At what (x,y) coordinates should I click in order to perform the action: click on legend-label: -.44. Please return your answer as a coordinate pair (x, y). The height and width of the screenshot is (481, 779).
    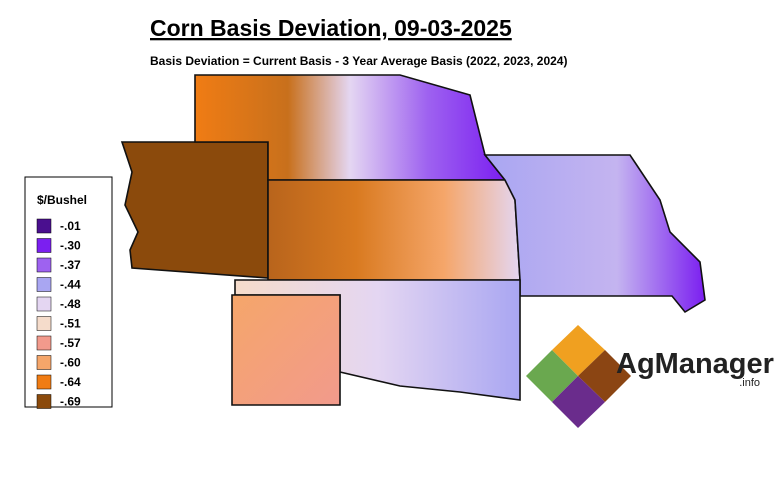
    Looking at the image, I should click on (70, 285).